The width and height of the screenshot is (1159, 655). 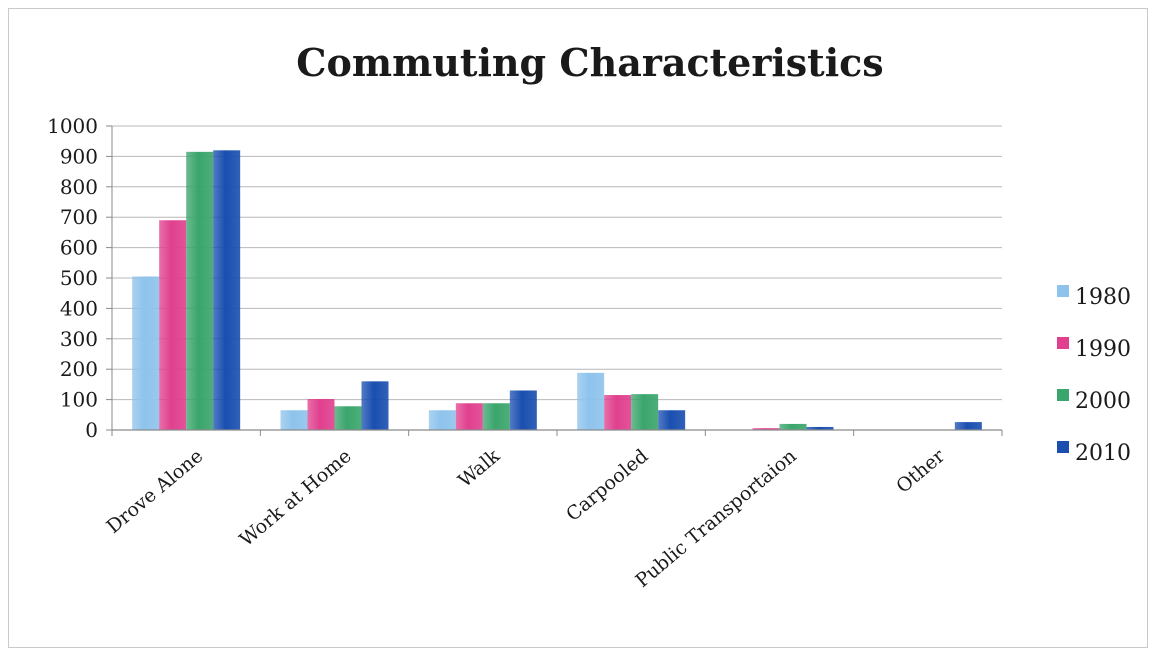 I want to click on legend-label-2010: 2010, so click(x=1103, y=453).